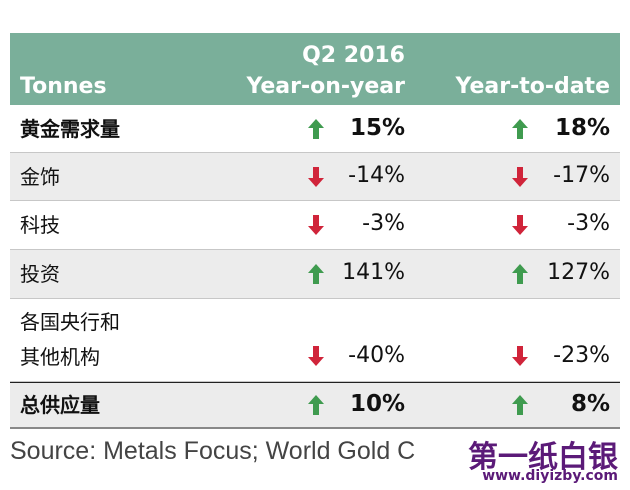 Image resolution: width=630 pixels, height=490 pixels. Describe the element at coordinates (353, 55) in the screenshot. I see `header-period: Q2 2016` at that location.